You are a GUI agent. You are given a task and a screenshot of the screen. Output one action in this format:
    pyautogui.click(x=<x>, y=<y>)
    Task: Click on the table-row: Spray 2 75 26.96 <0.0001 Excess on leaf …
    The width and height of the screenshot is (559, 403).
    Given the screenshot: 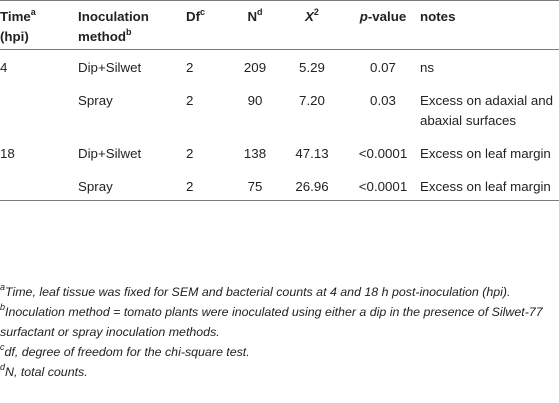 What is the action you would take?
    pyautogui.click(x=279, y=184)
    